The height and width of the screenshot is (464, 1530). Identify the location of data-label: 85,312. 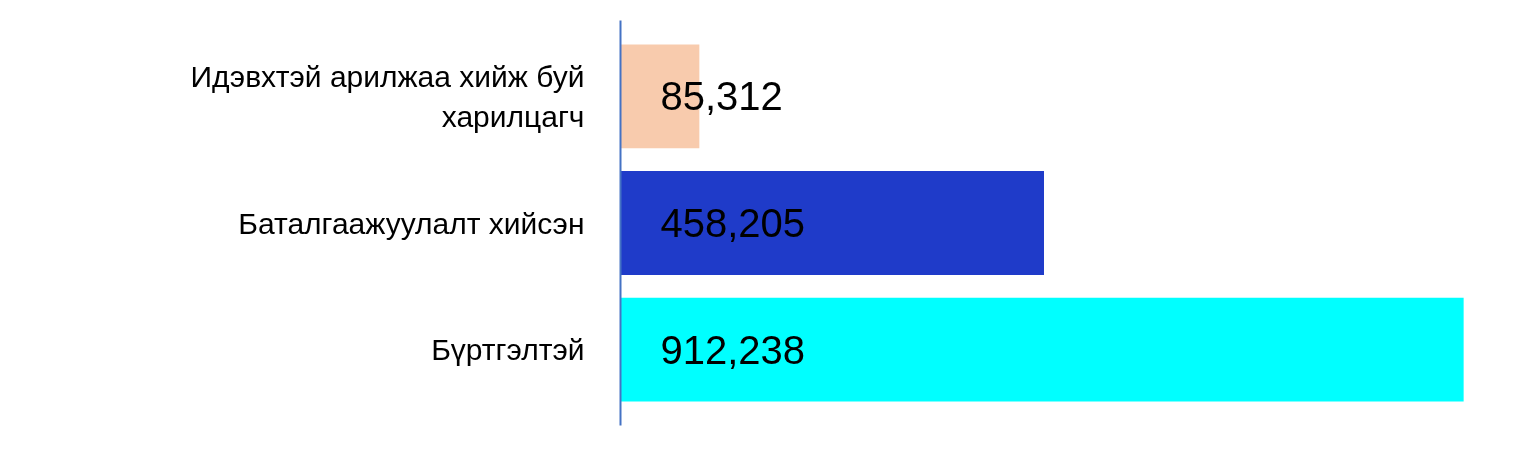
(721, 96).